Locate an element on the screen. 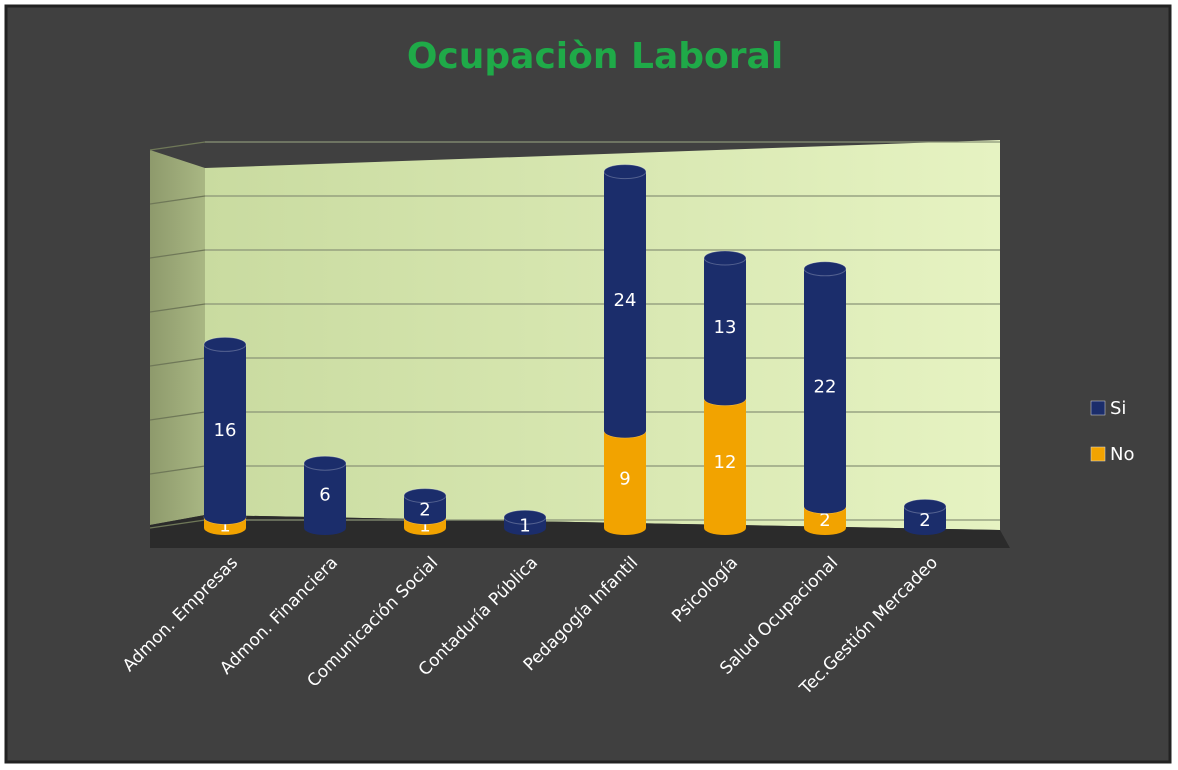 The width and height of the screenshot is (1178, 770). chart-title: Ocupaciòn Laboral is located at coordinates (595, 56).